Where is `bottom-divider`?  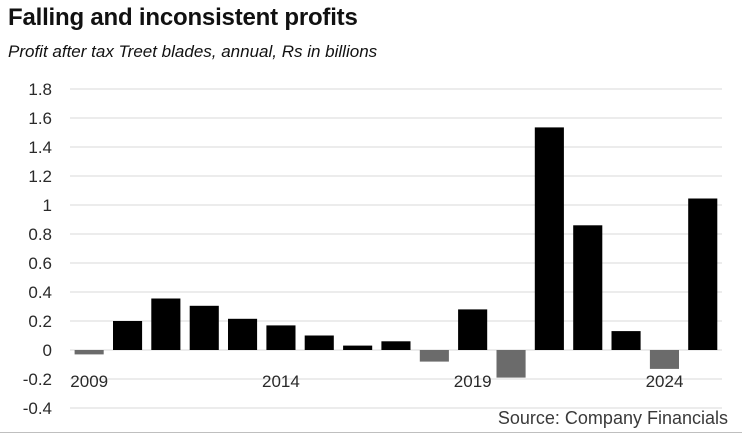
bottom-divider is located at coordinates (371, 432).